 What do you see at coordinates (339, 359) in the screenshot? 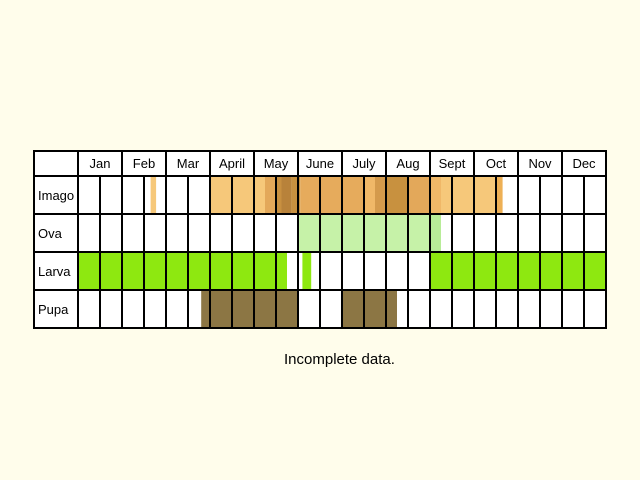
I see `note-text: Incomplete data.` at bounding box center [339, 359].